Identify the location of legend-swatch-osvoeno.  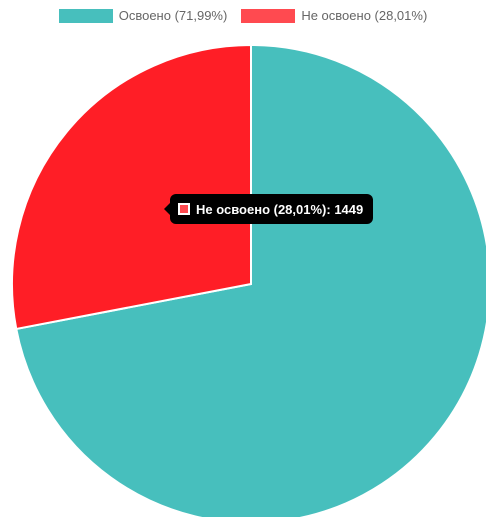
(85, 15).